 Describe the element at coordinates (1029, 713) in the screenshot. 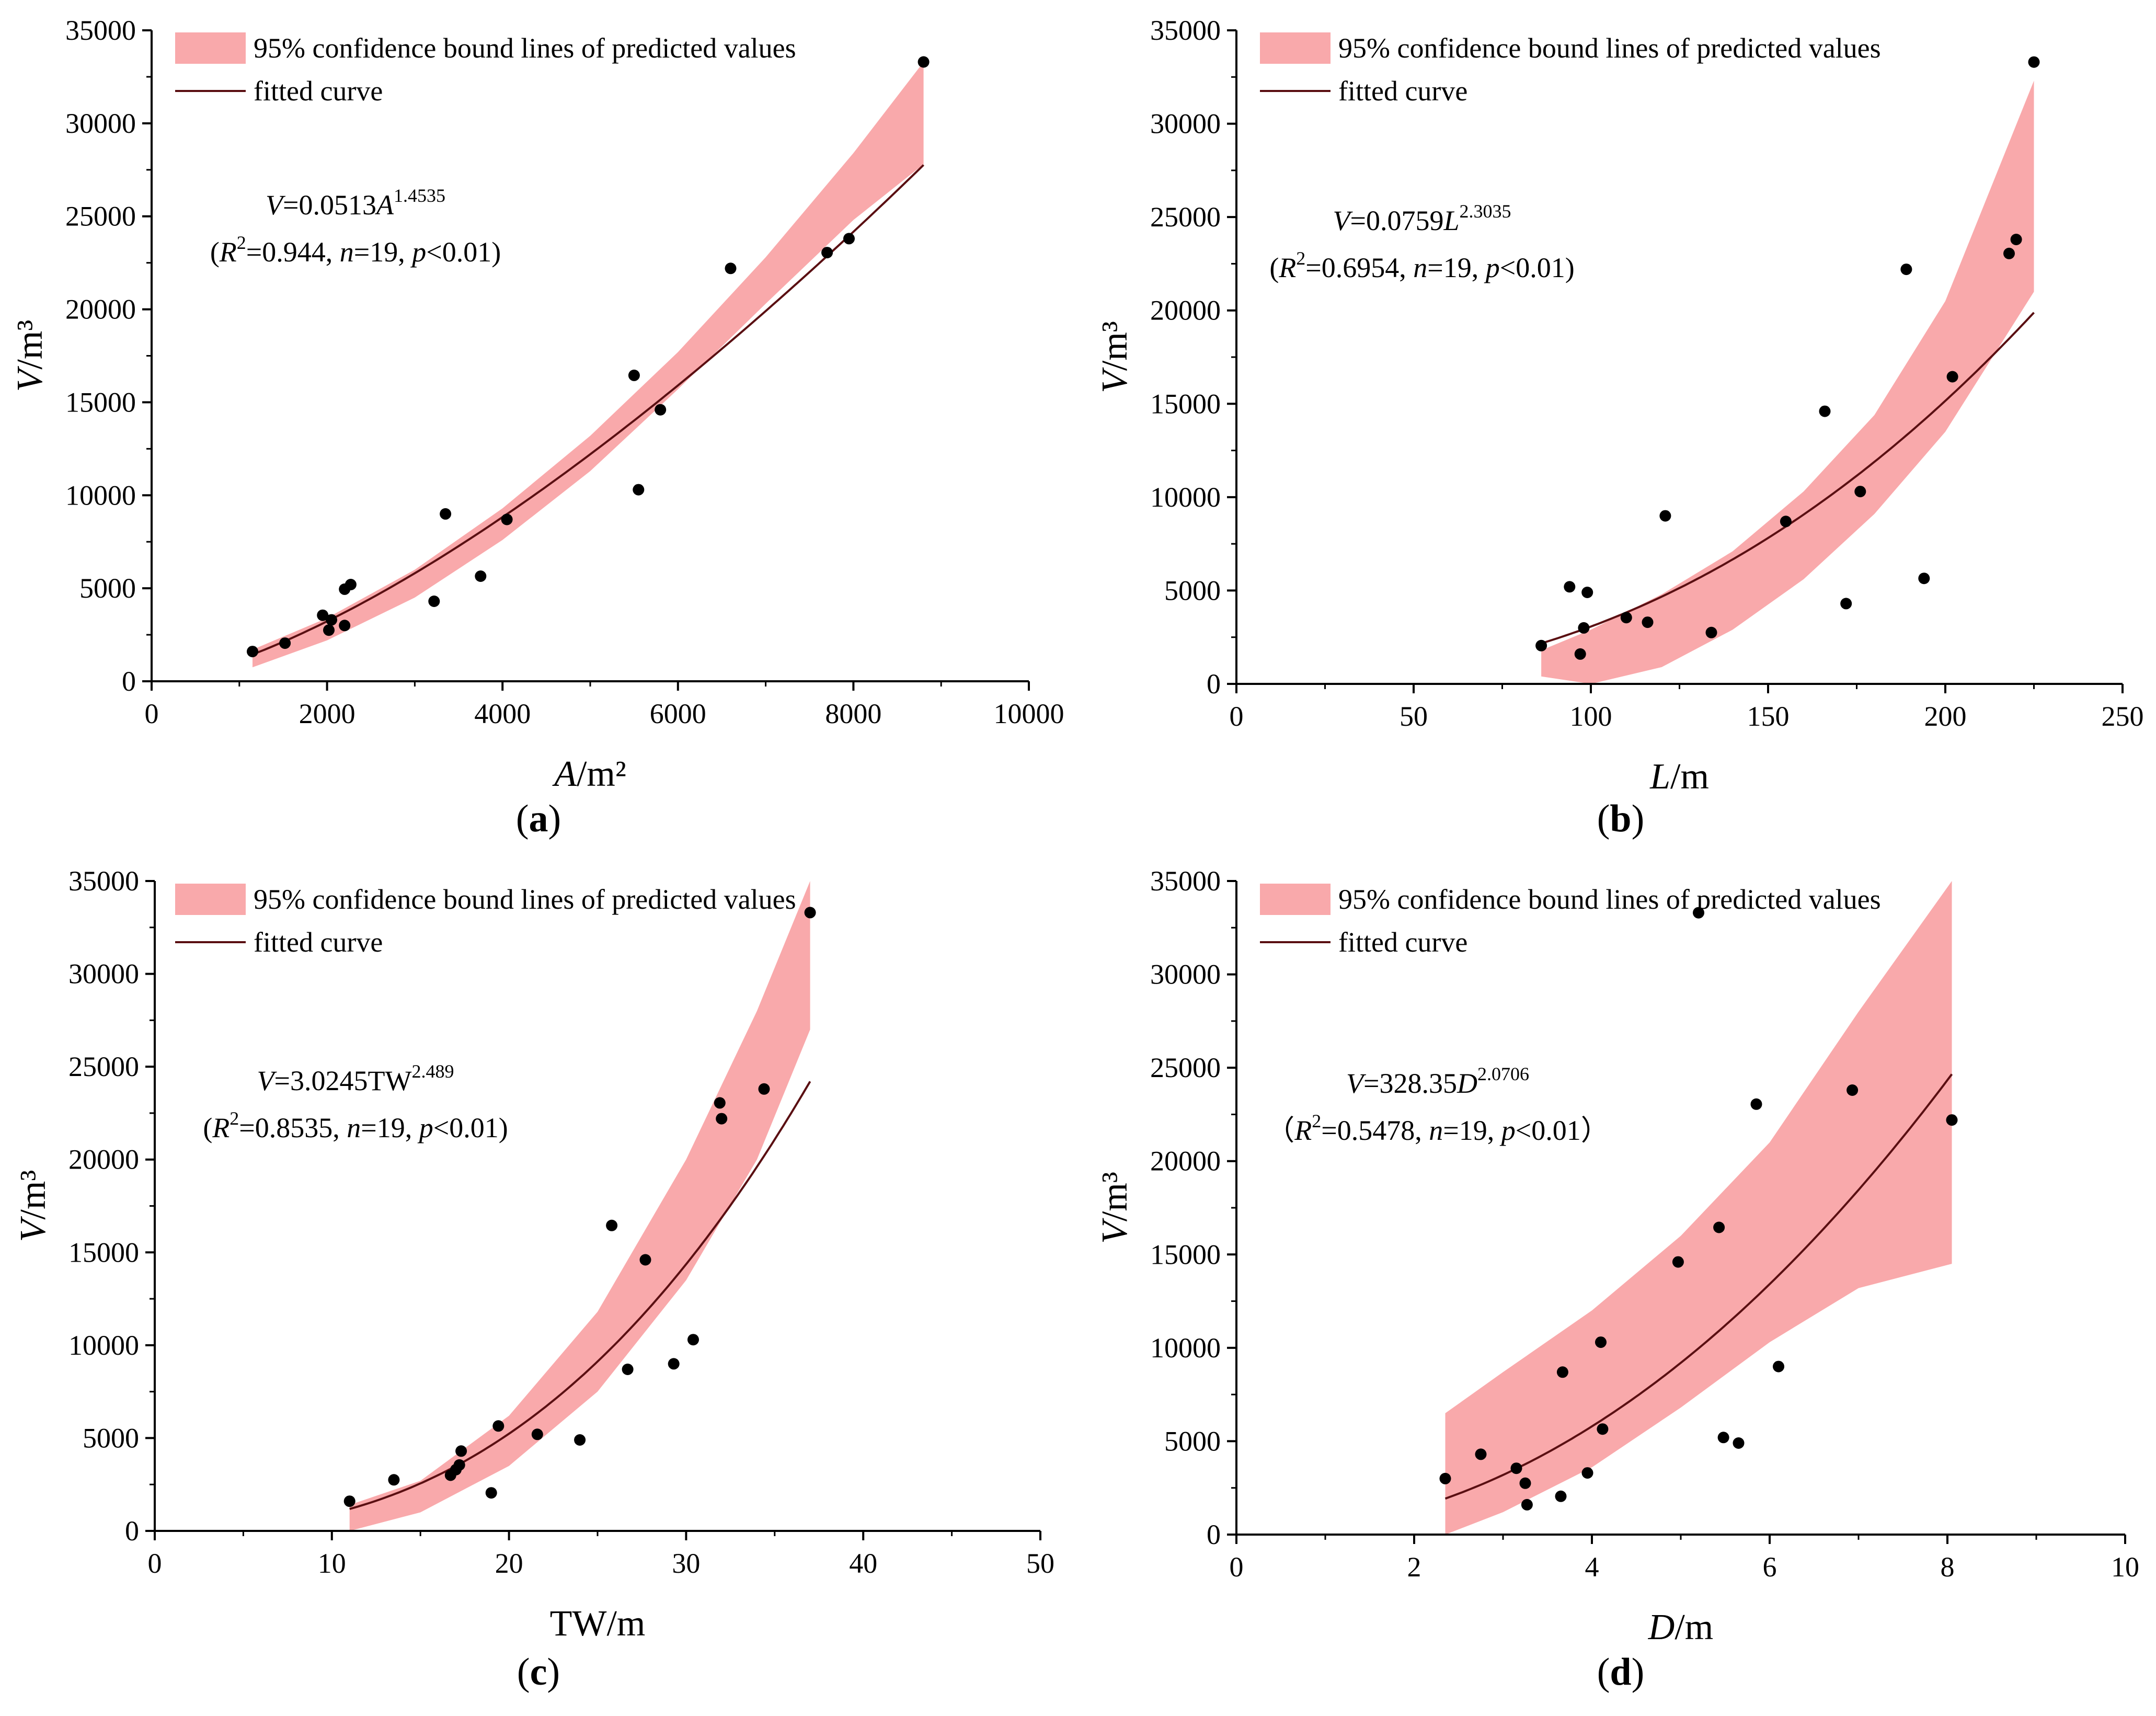

I see `x-tick-label: 10000` at that location.